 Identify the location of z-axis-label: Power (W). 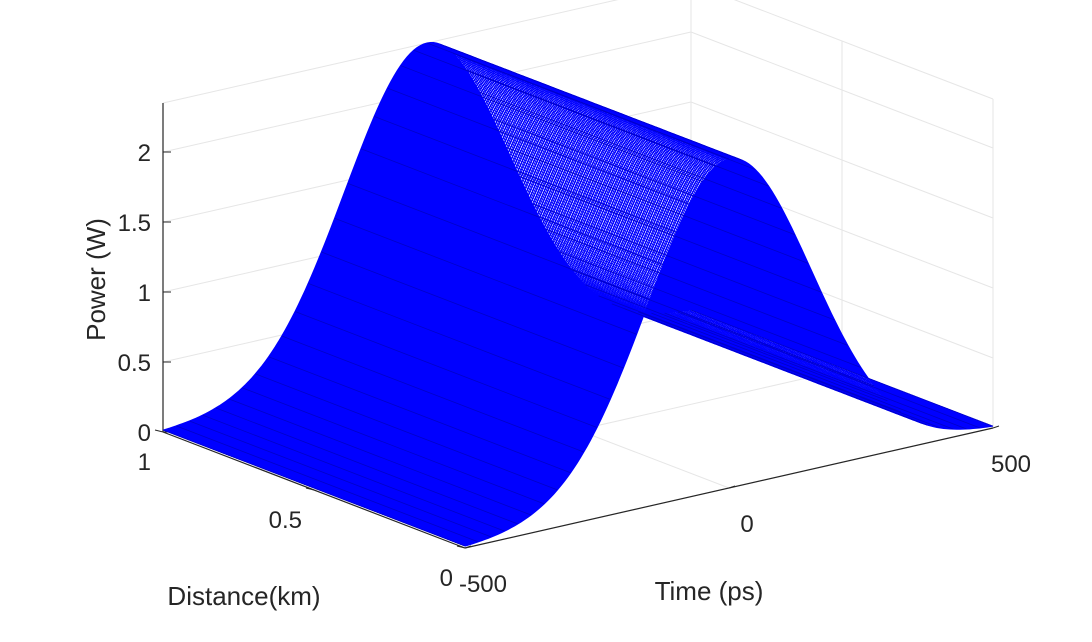
(96, 279).